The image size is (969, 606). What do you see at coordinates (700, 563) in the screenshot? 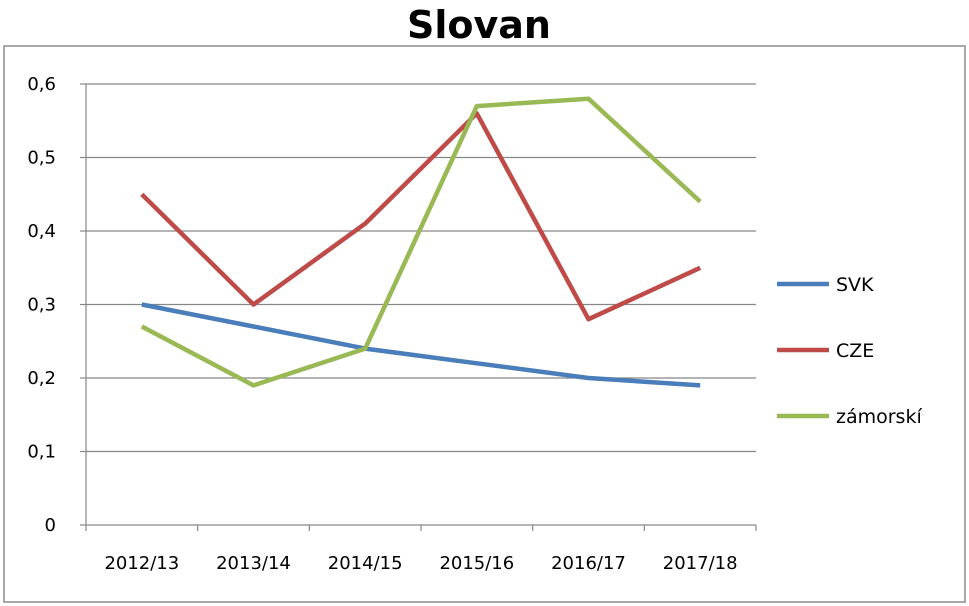
I see `x-tick-label: 2017/18` at bounding box center [700, 563].